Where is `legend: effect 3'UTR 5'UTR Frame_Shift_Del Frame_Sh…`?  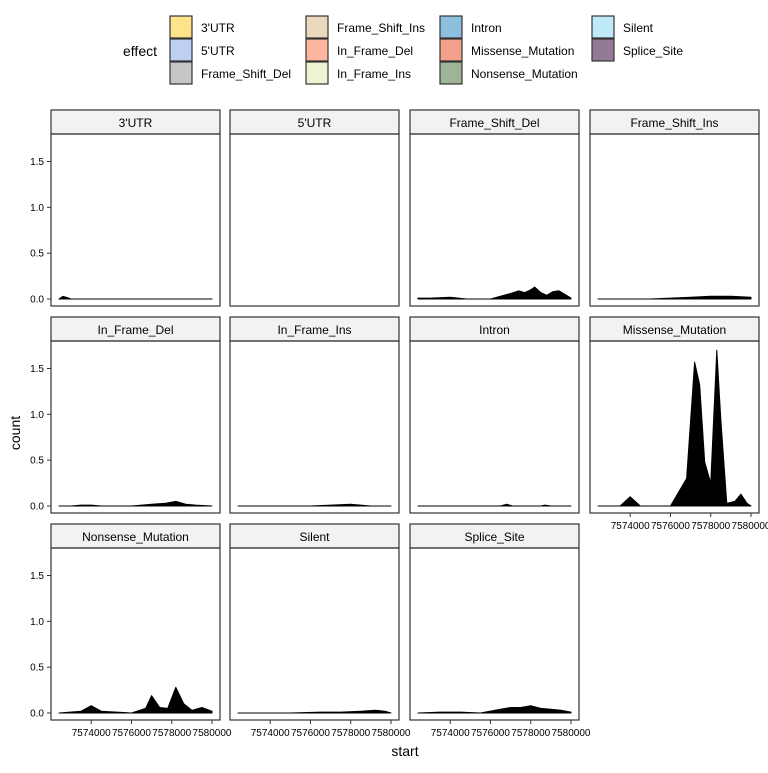 legend: effect 3'UTR 5'UTR Frame_Shift_Del Frame_Sh… is located at coordinates (403, 50).